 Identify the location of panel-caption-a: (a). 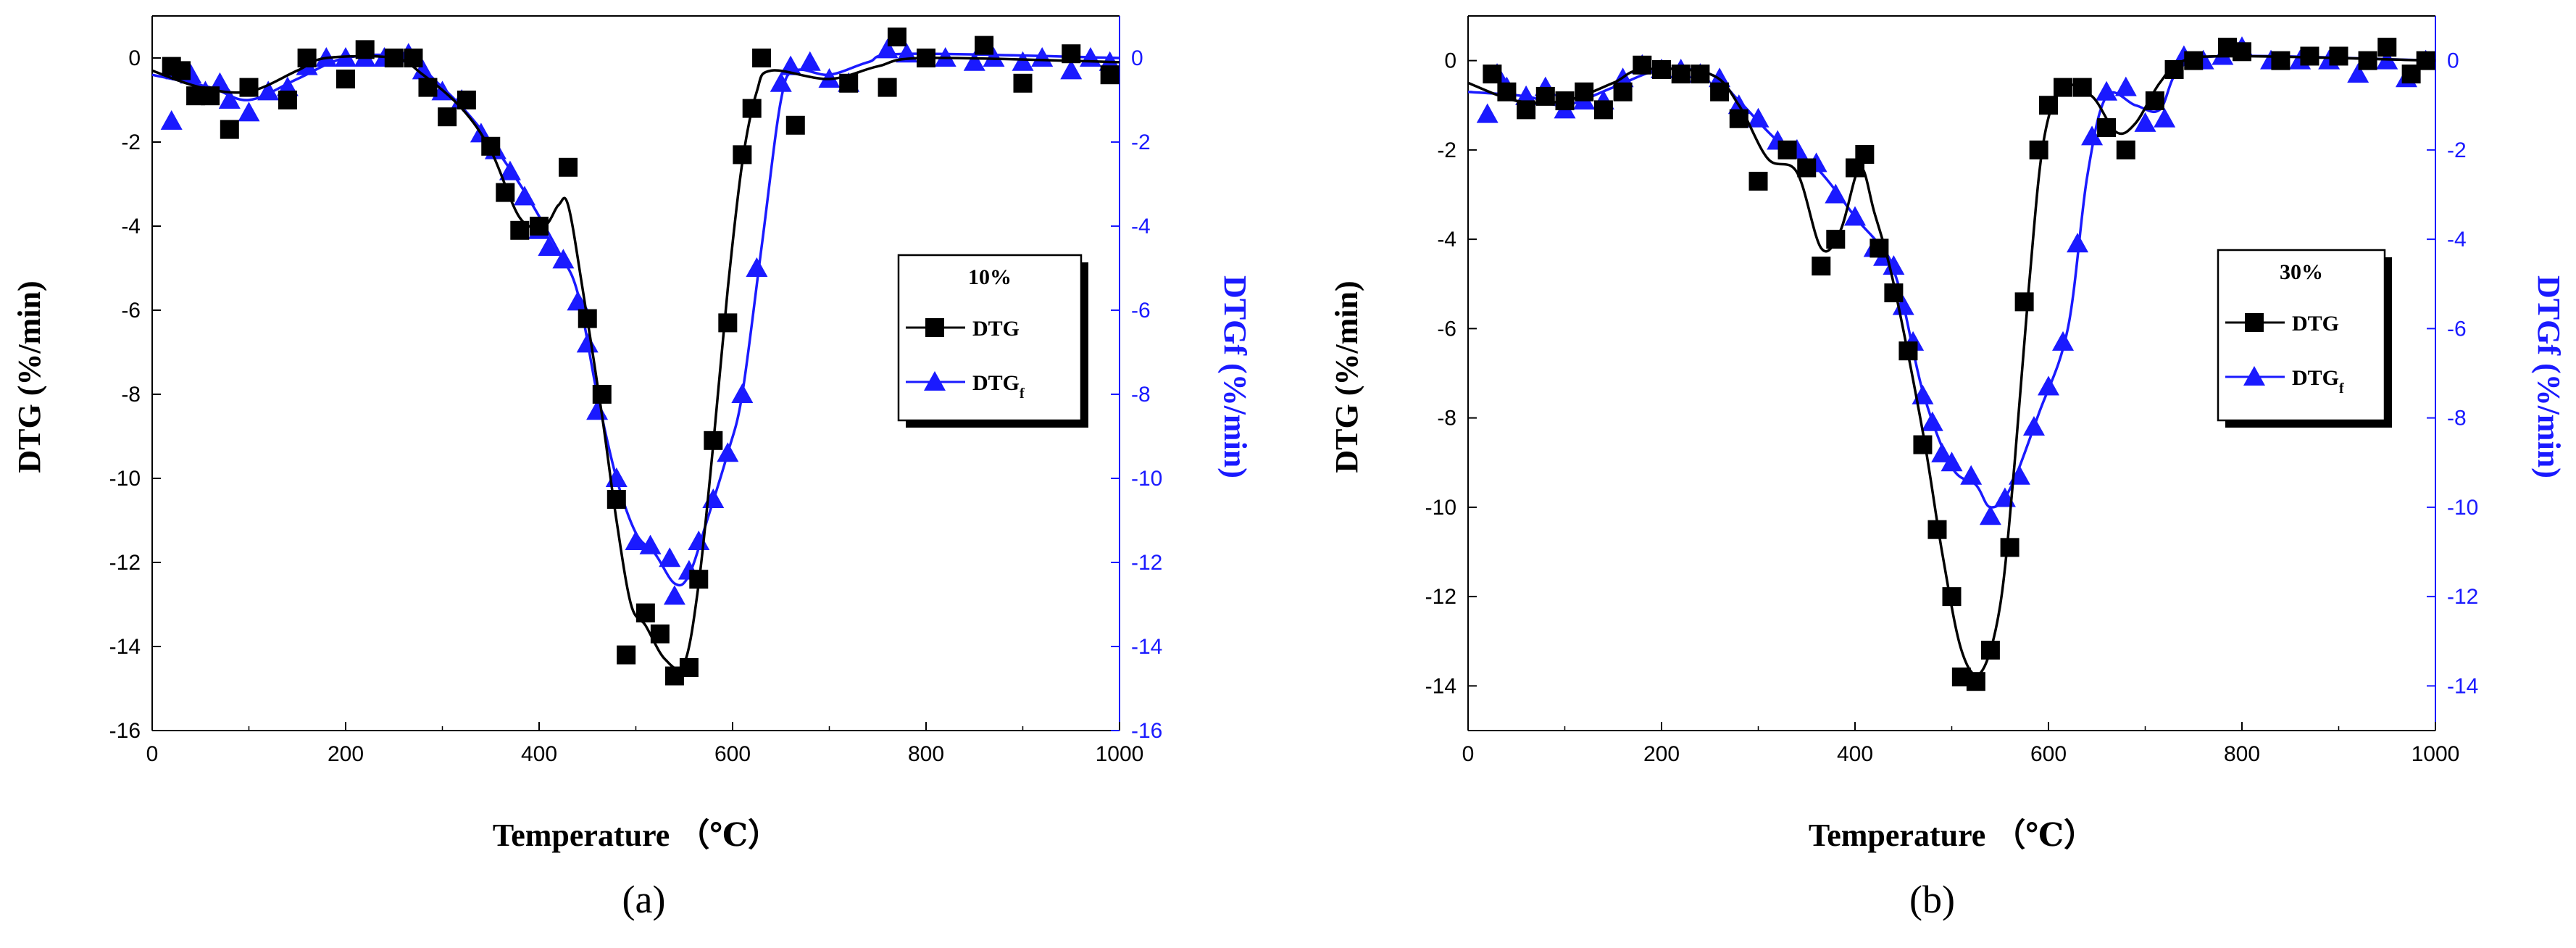
(644, 899).